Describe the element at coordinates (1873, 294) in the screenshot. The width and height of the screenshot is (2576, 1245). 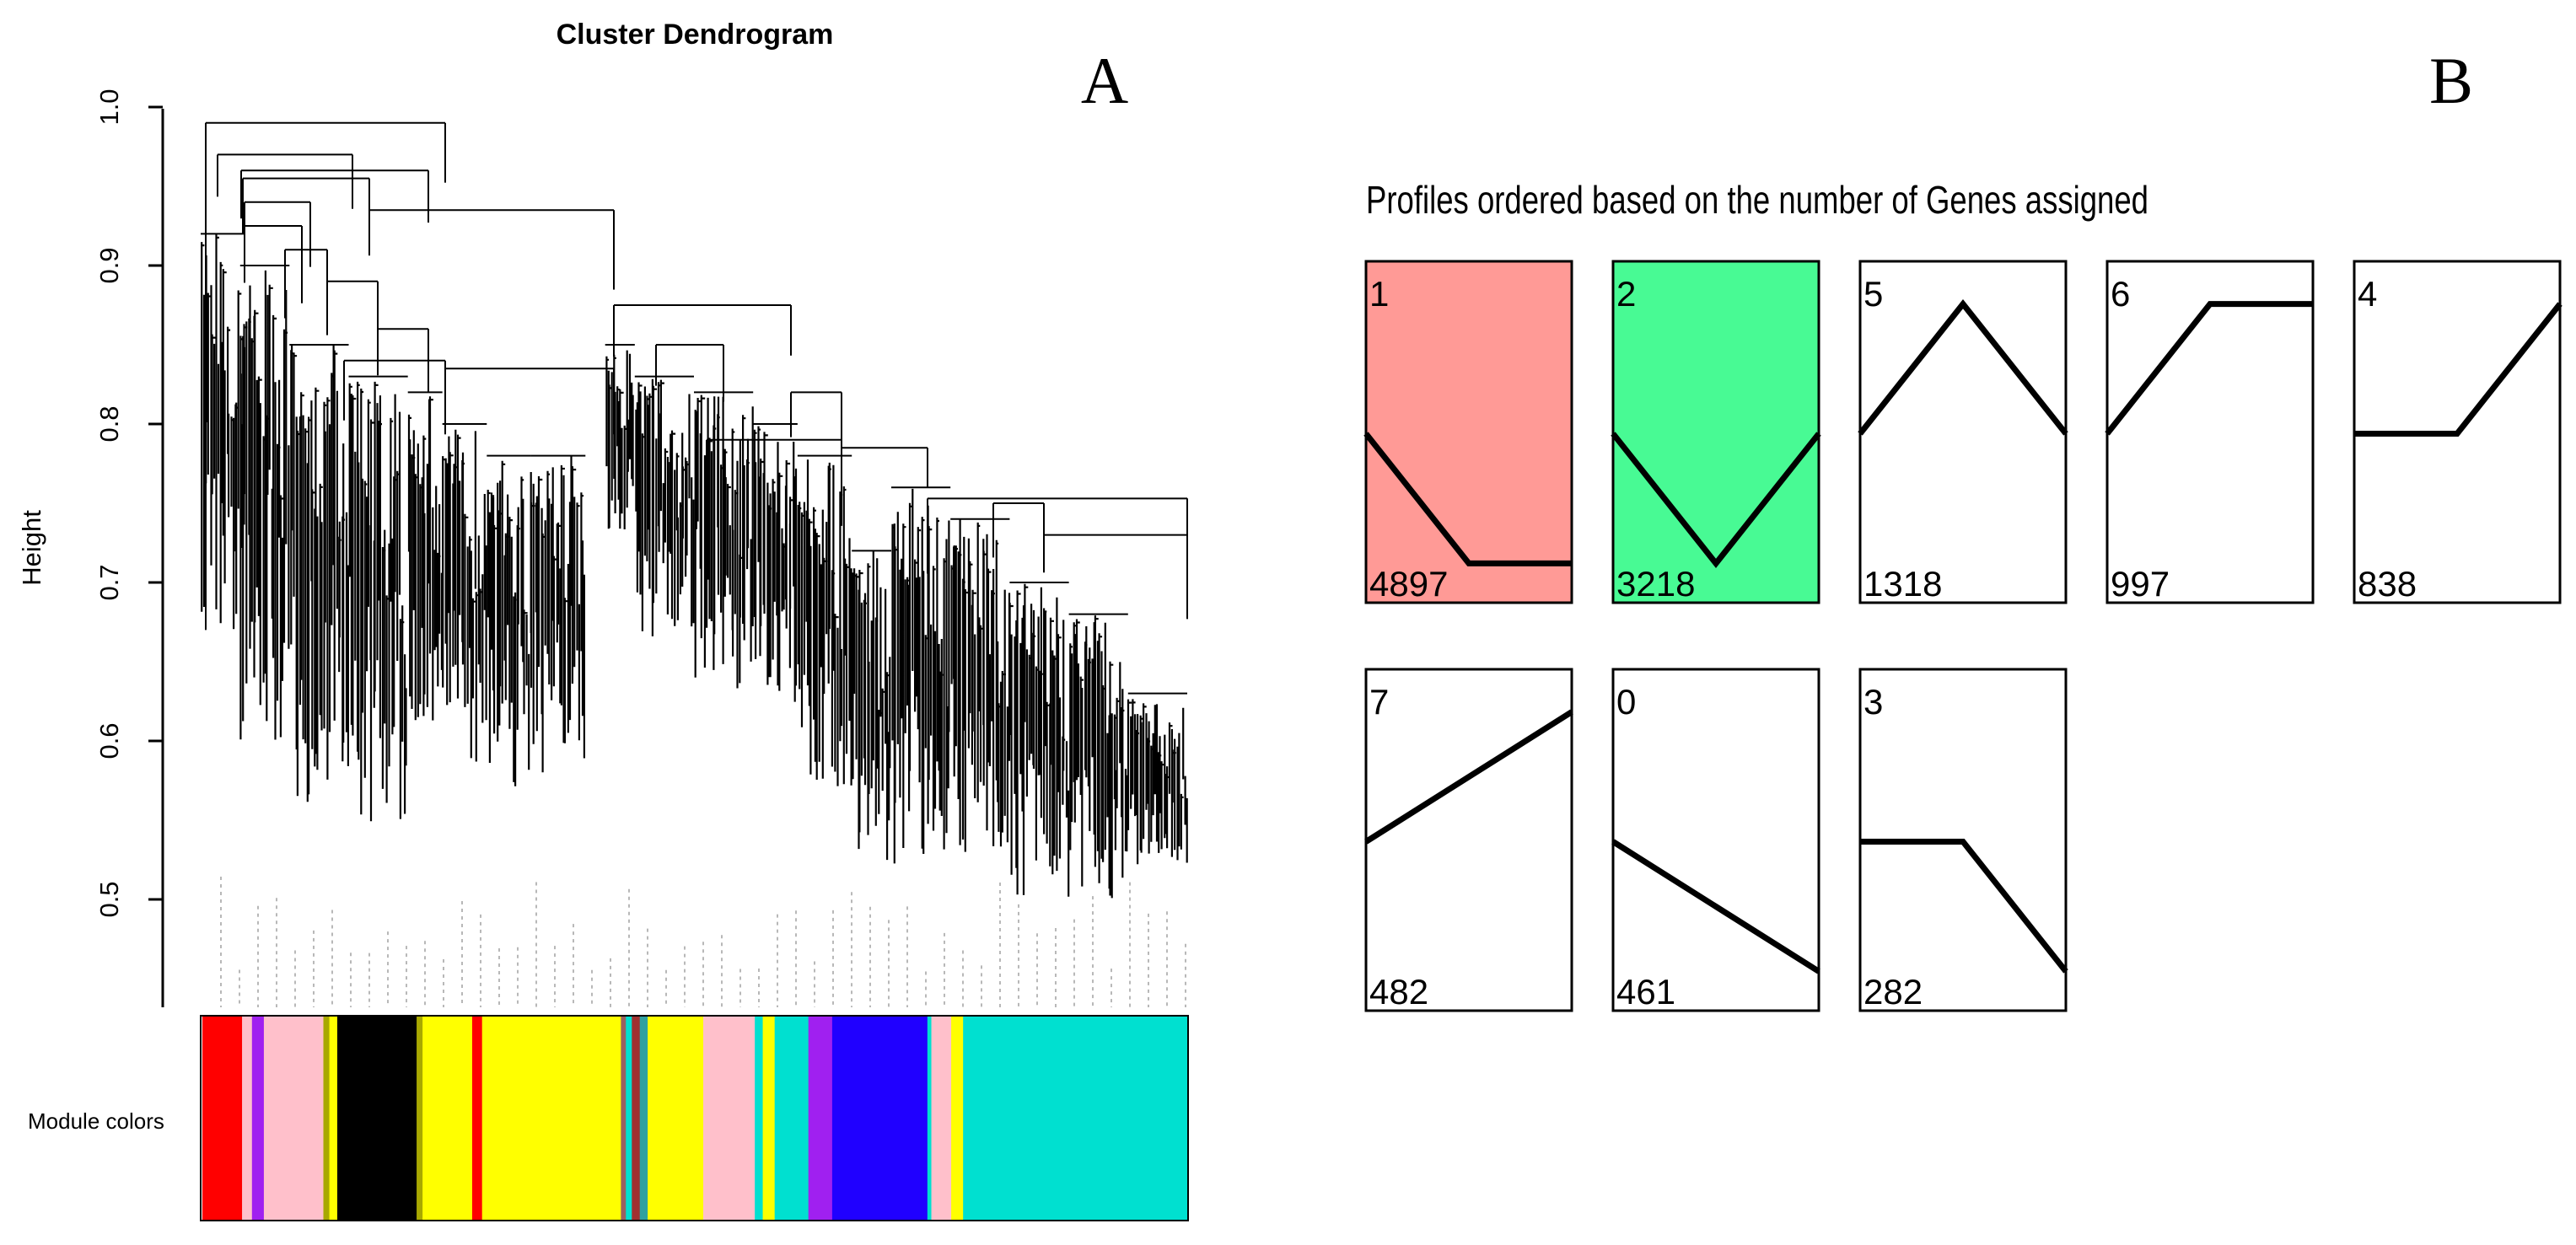
I see `profile-id-label: 5` at that location.